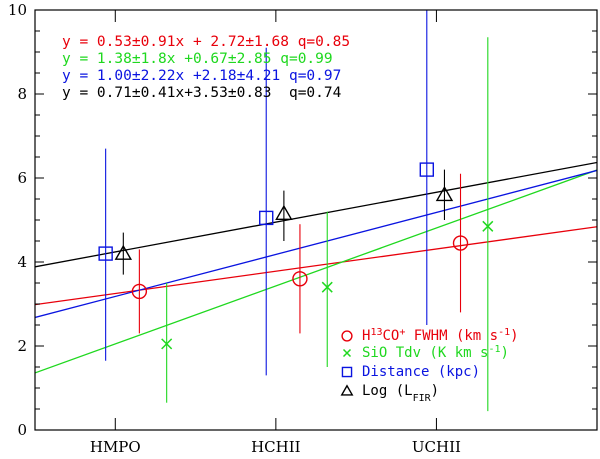  What do you see at coordinates (22, 346) in the screenshot?
I see `y-tick-label: 2` at bounding box center [22, 346].